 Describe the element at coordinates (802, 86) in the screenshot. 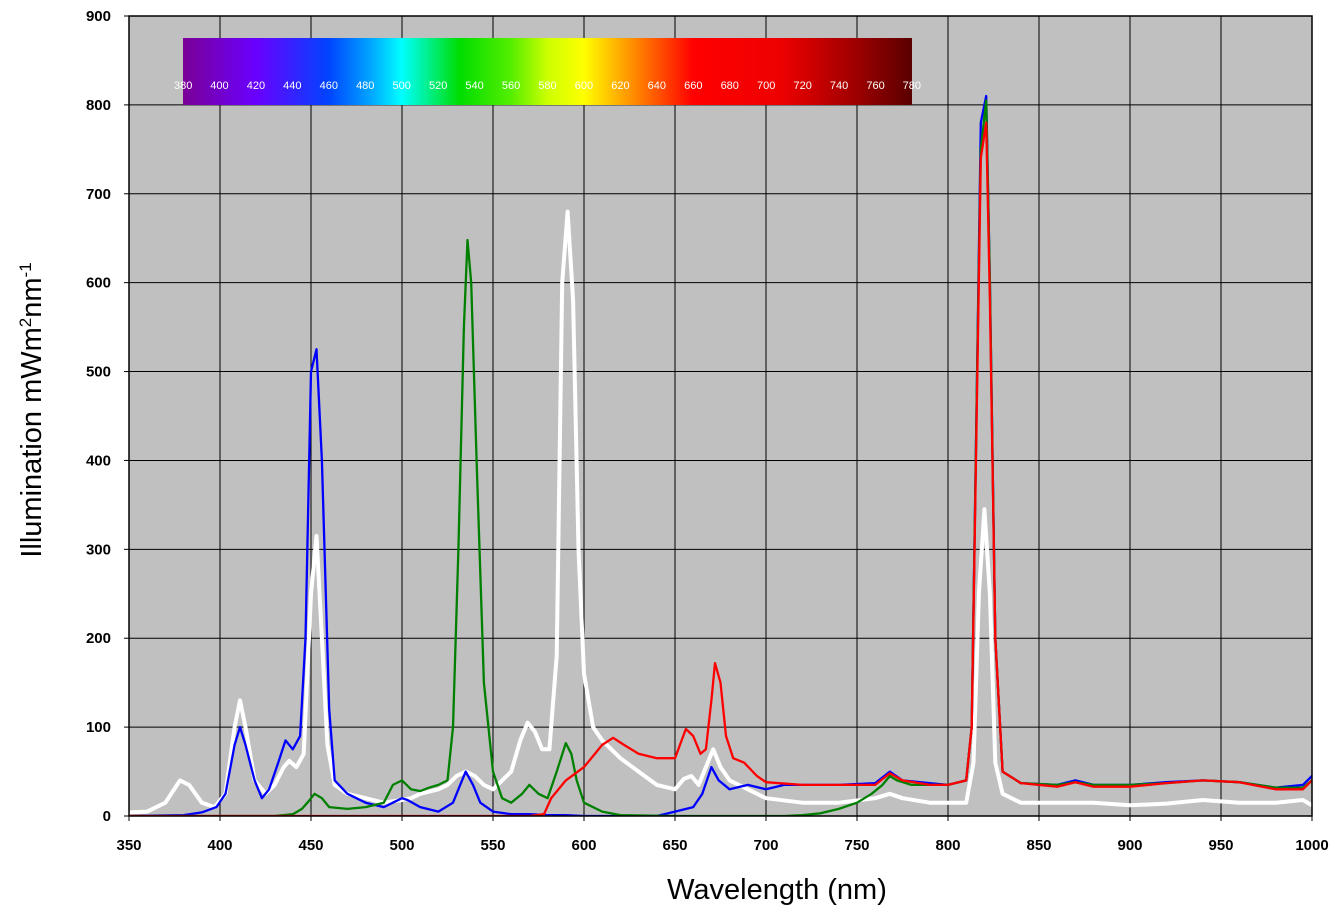

I see `spectrum-strip-label: 720` at that location.